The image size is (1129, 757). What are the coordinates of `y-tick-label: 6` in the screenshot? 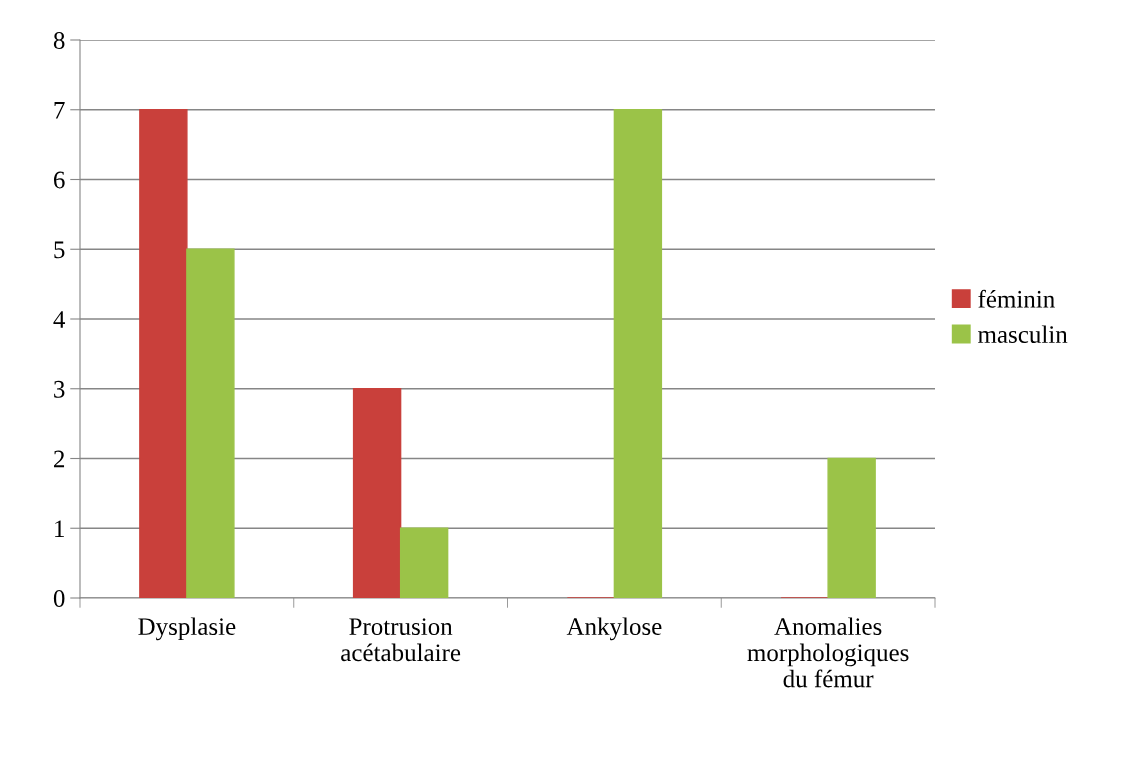 It's located at (59, 180).